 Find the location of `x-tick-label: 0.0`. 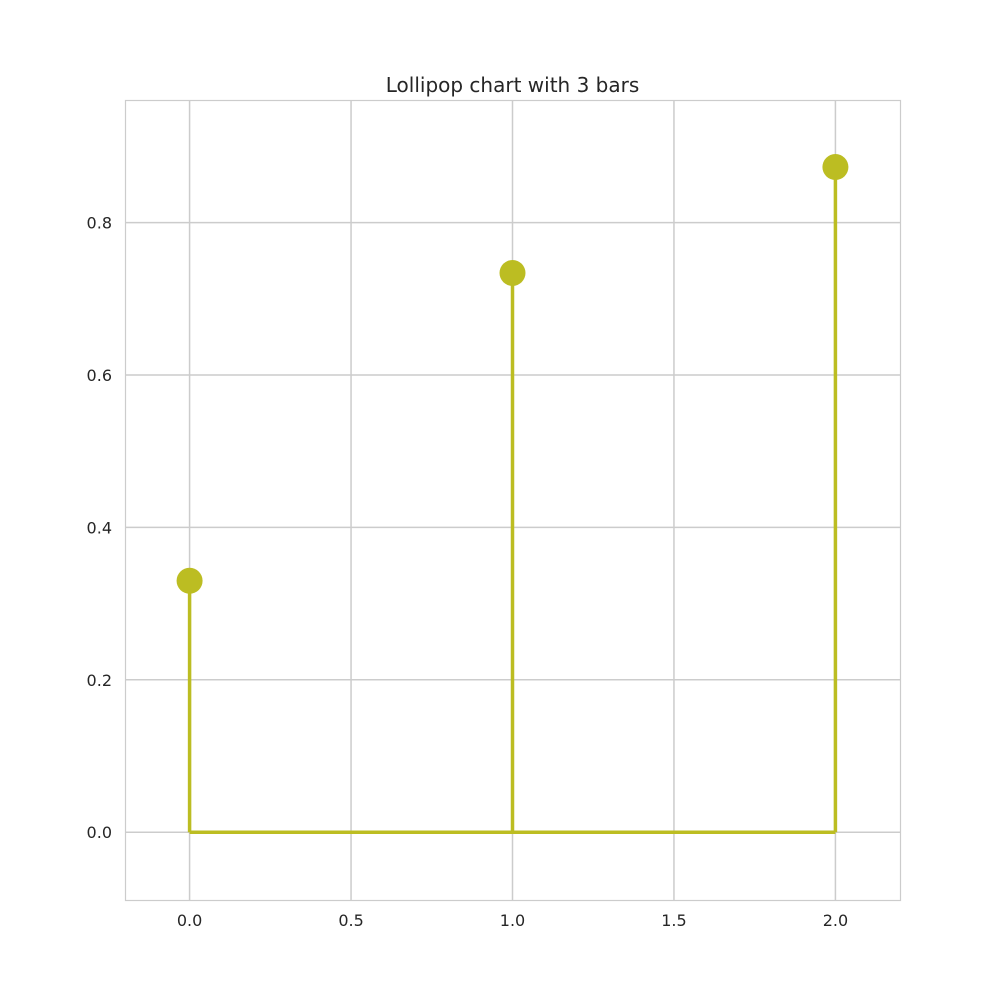

x-tick-label: 0.0 is located at coordinates (189, 920).